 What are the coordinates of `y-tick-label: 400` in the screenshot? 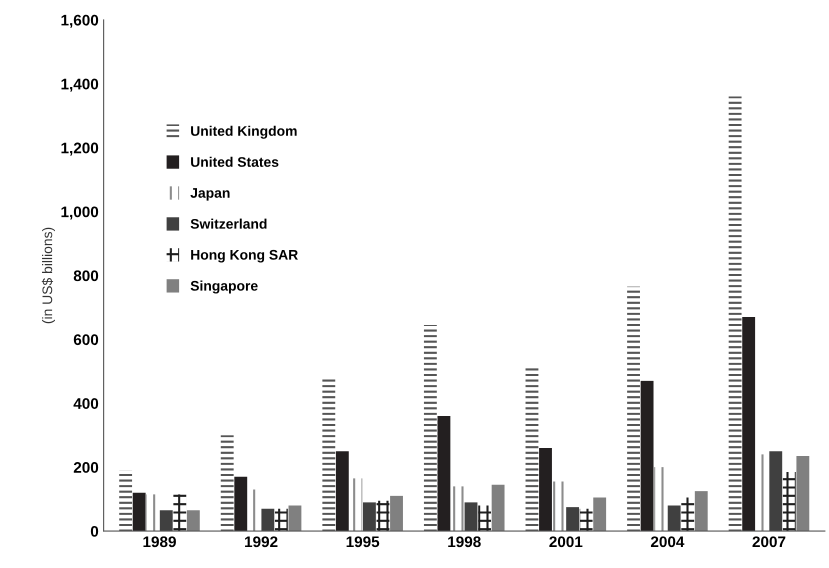 It's located at (86, 403).